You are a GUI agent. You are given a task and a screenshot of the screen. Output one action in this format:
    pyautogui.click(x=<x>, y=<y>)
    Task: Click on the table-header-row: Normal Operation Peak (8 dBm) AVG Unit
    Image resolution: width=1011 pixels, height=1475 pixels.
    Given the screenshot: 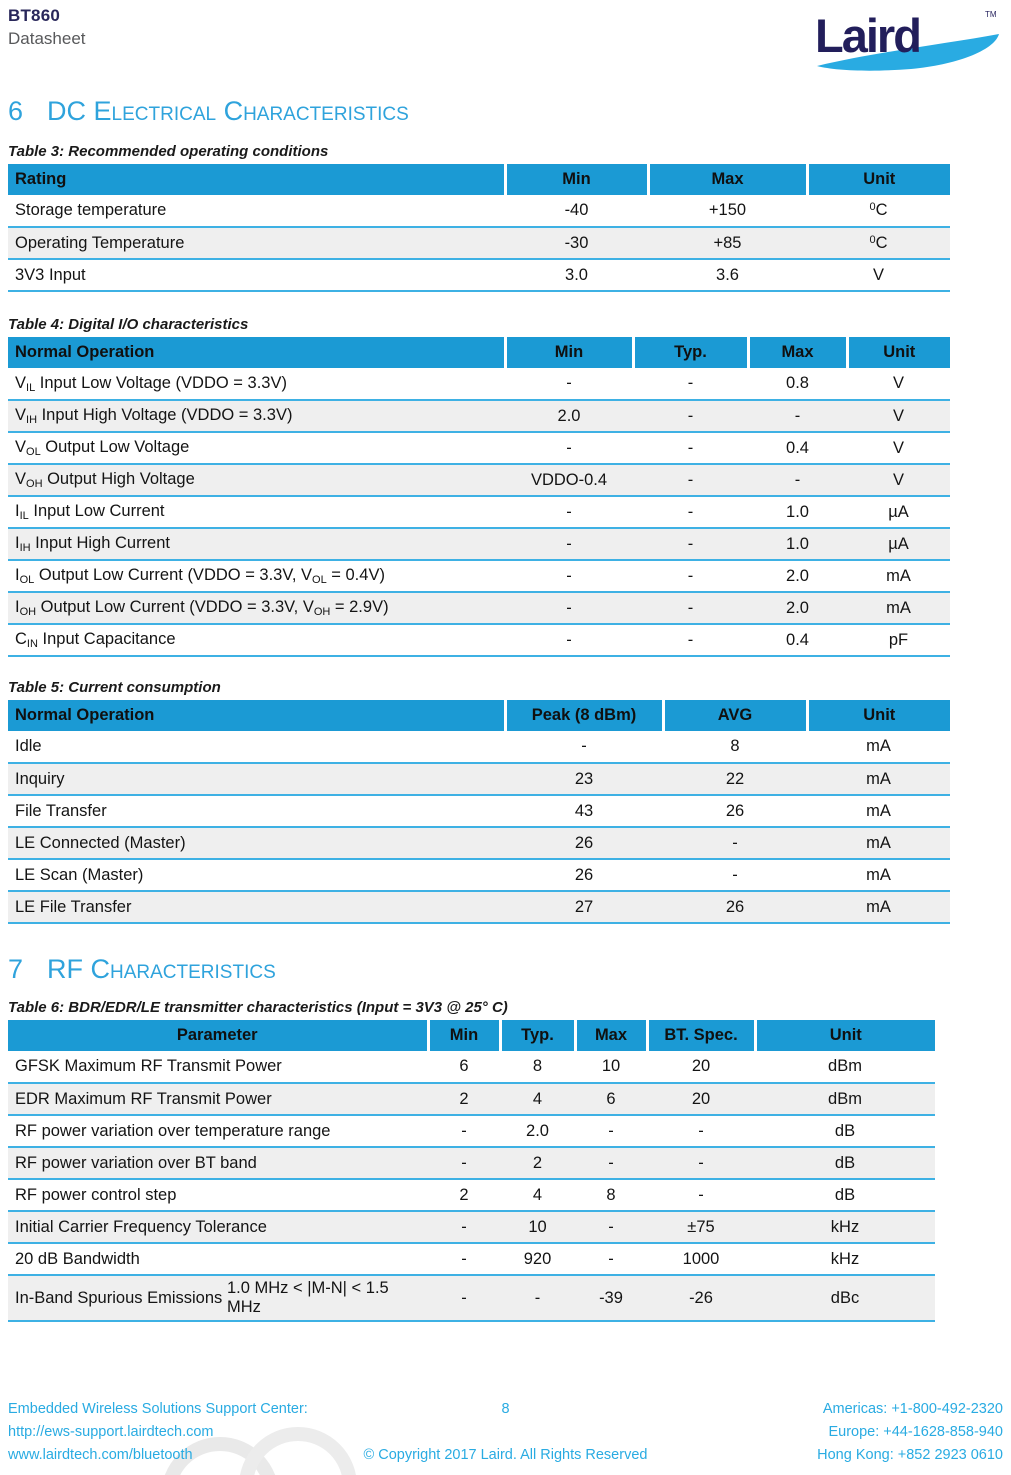 What is the action you would take?
    pyautogui.click(x=479, y=715)
    